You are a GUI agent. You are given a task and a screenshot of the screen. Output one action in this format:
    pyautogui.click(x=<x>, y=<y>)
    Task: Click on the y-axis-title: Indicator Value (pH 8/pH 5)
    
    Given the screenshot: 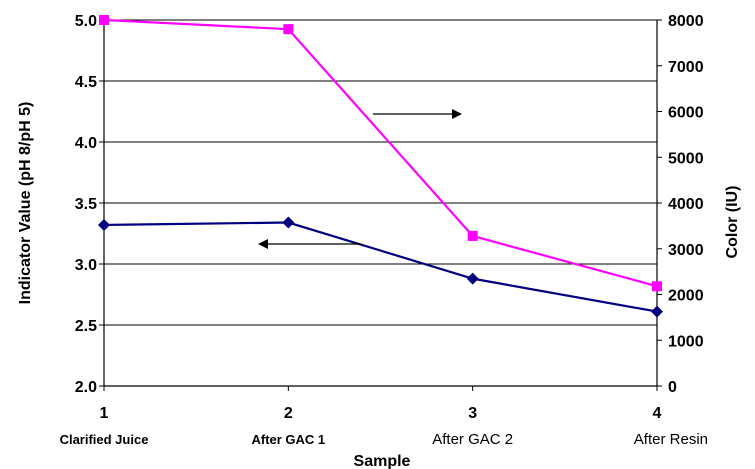 What is the action you would take?
    pyautogui.click(x=25, y=203)
    